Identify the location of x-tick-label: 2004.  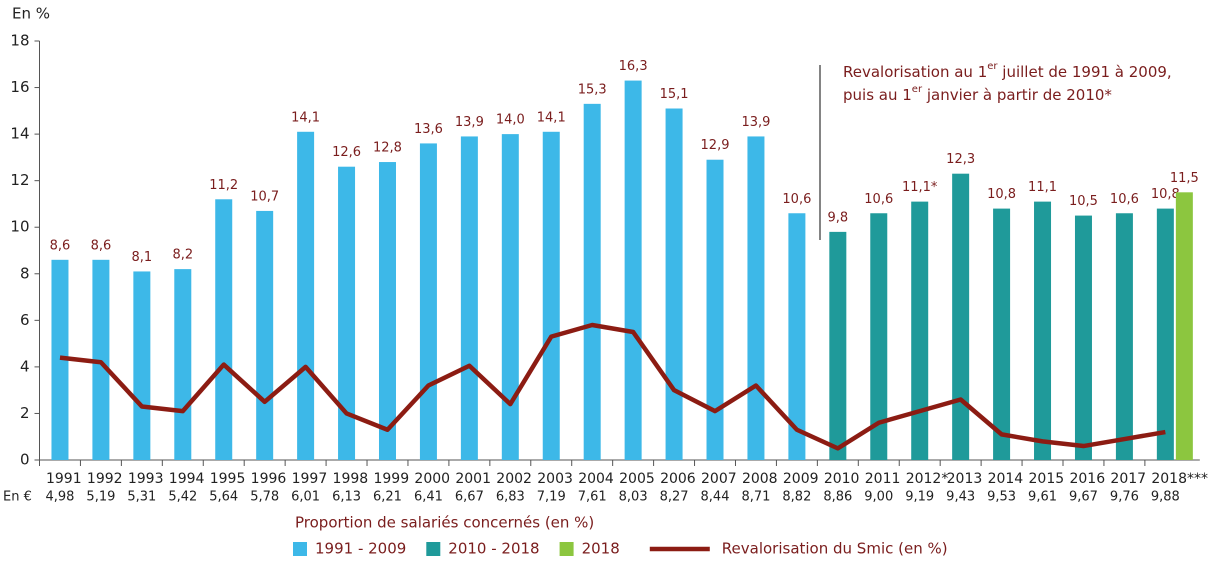
(596, 479).